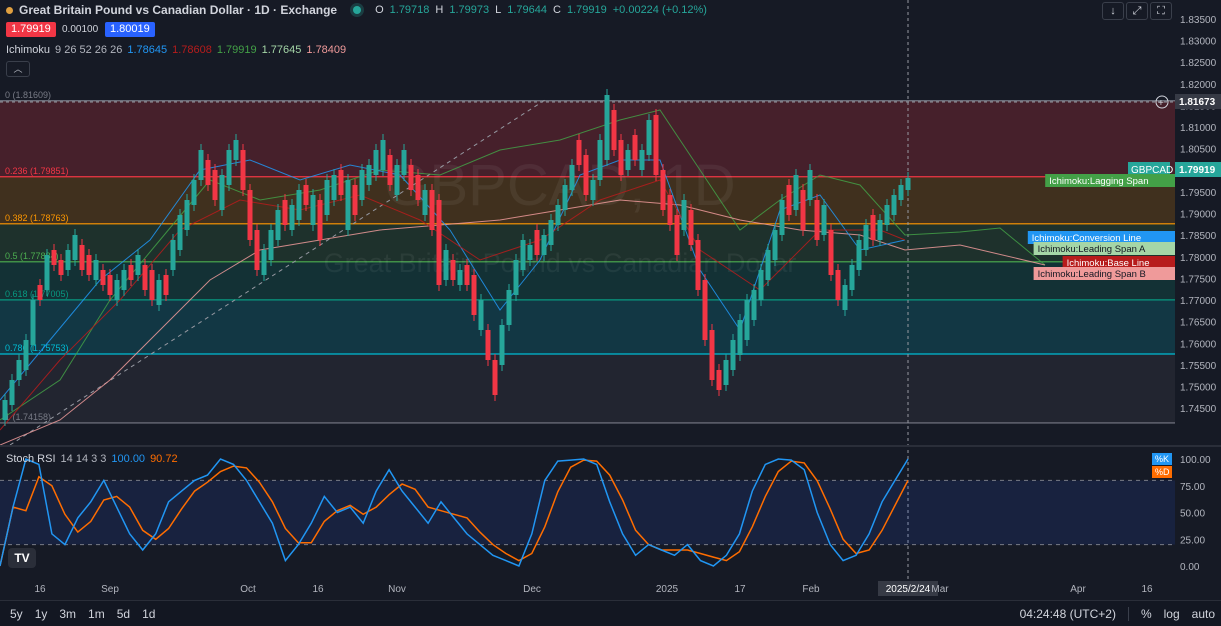 The height and width of the screenshot is (626, 1221). I want to click on range-1y: 1y, so click(41, 613).